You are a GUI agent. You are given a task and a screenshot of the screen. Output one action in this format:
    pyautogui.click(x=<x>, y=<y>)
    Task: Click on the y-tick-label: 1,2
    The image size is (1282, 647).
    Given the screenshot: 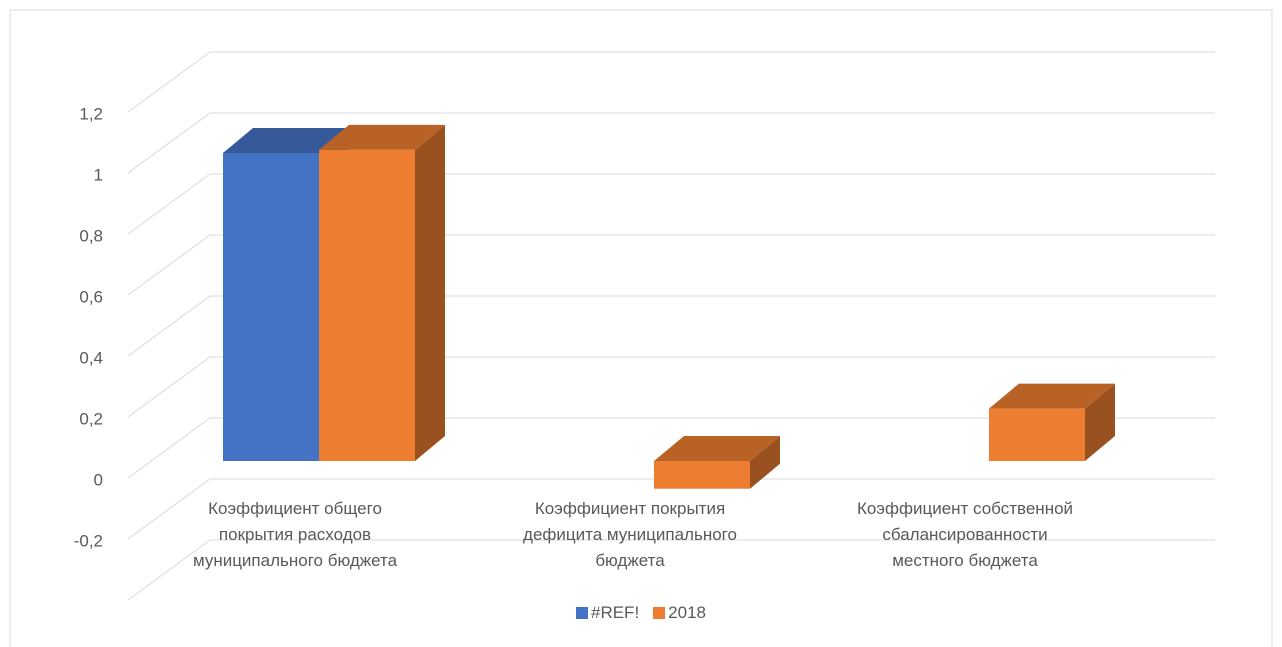 What is the action you would take?
    pyautogui.click(x=91, y=113)
    